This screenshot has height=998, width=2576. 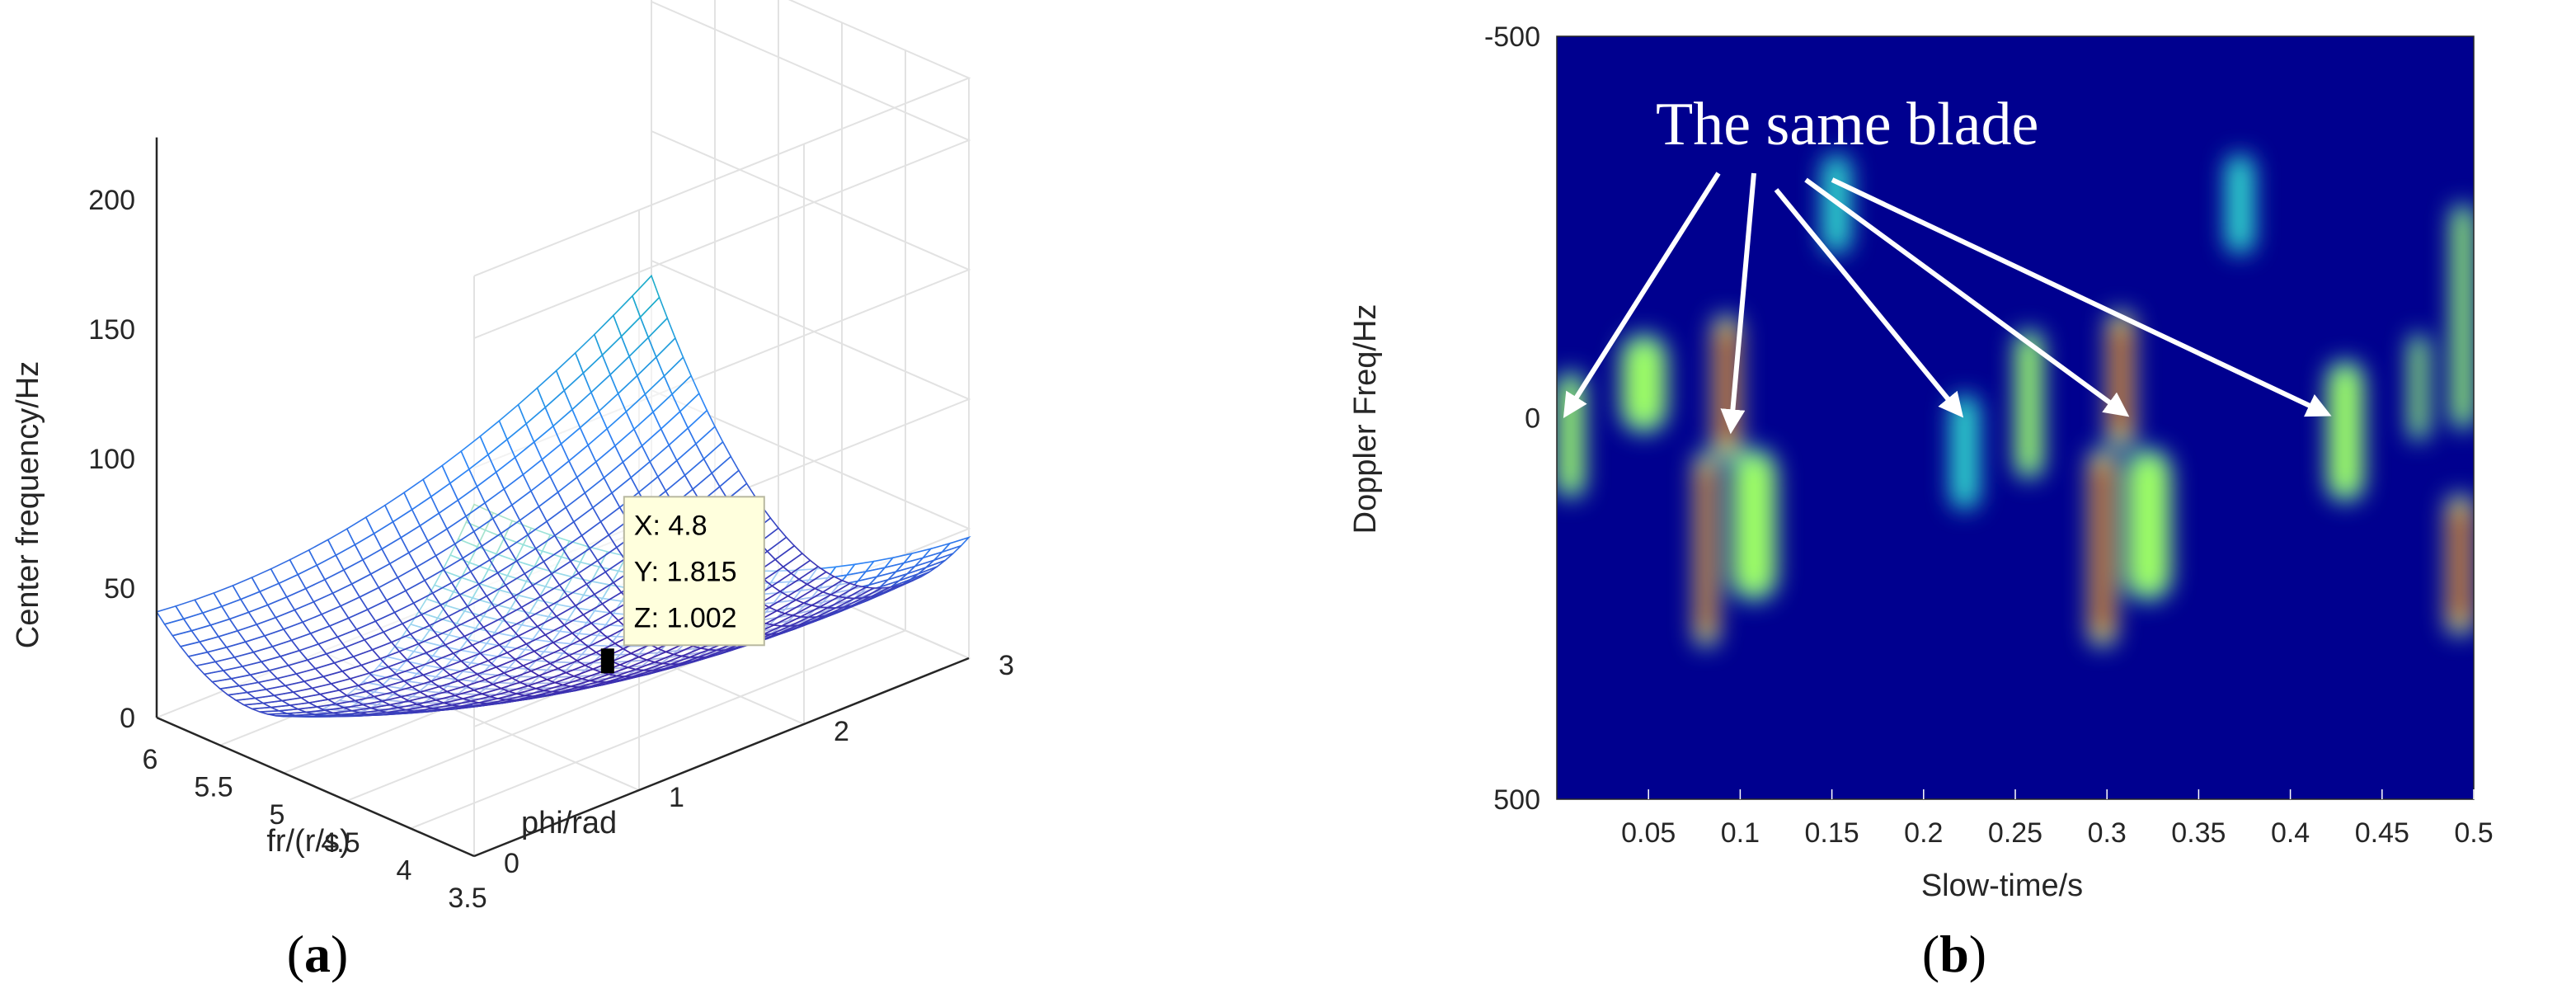 I want to click on panel-b-annotation-text: The same blade, so click(x=1847, y=124).